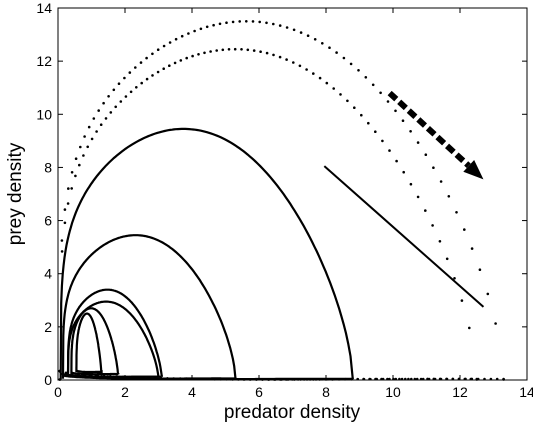  I want to click on arrow-shaft, so click(429, 129).